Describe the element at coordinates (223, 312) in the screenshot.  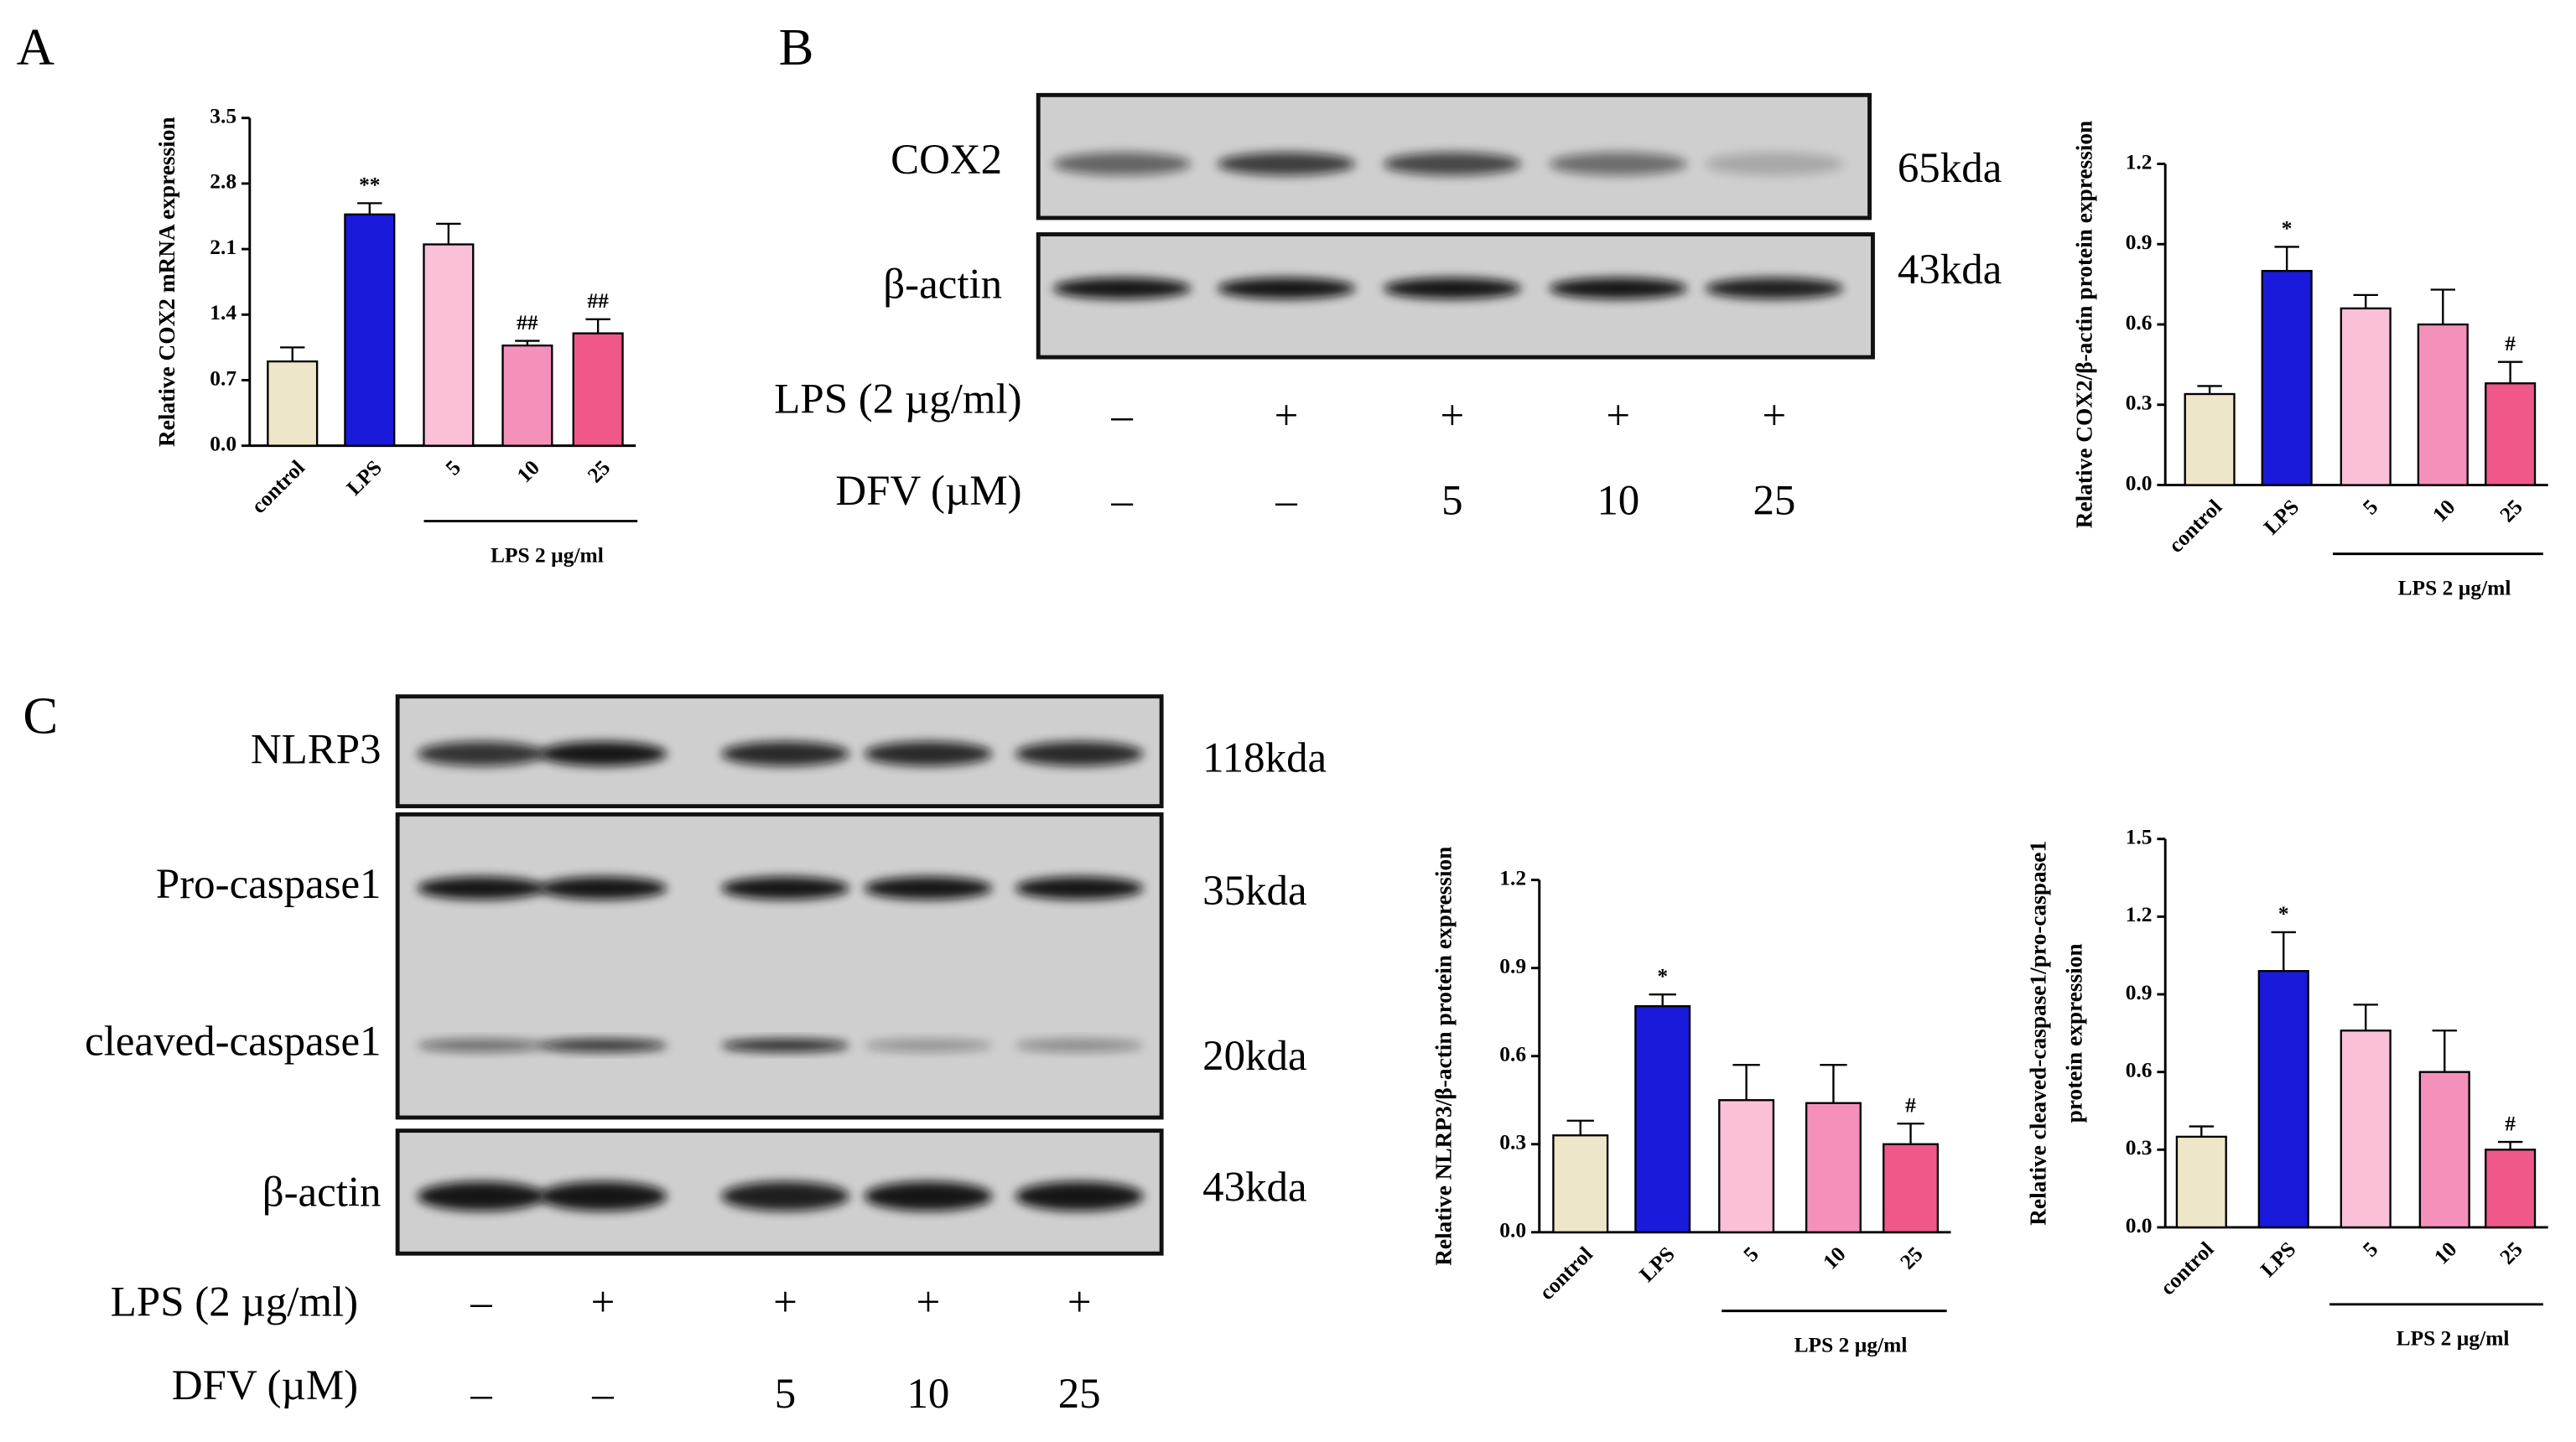
I see `y-tick-label: 1.4` at that location.